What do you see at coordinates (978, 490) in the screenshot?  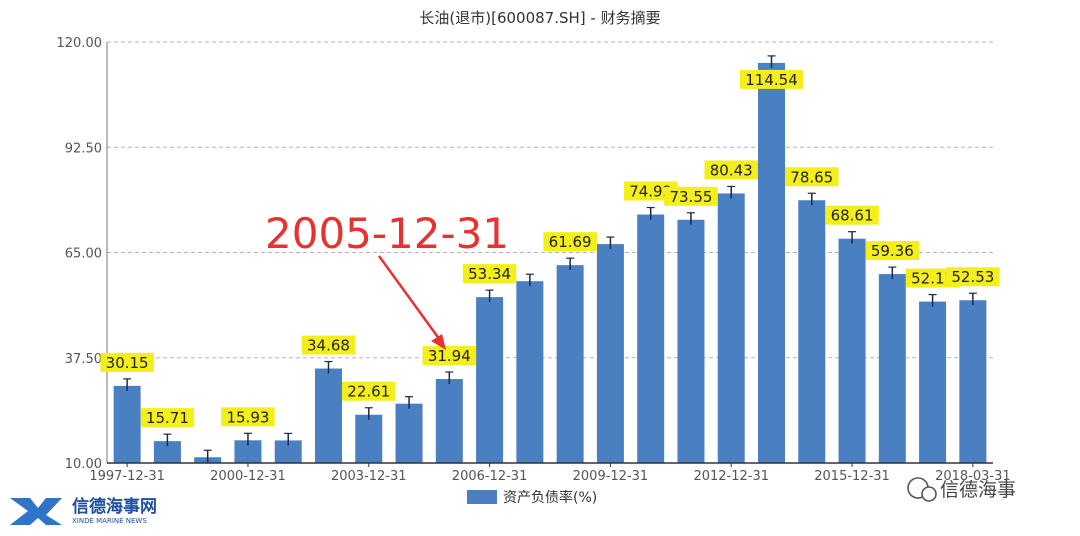 I see `watermark-text: 信德海事` at bounding box center [978, 490].